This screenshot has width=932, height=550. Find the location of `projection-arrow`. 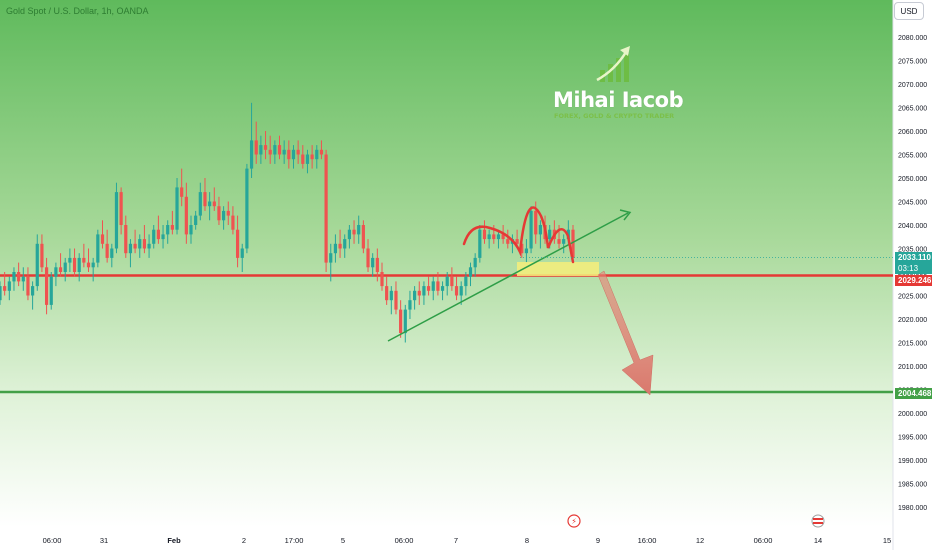

projection-arrow is located at coordinates (625, 333).